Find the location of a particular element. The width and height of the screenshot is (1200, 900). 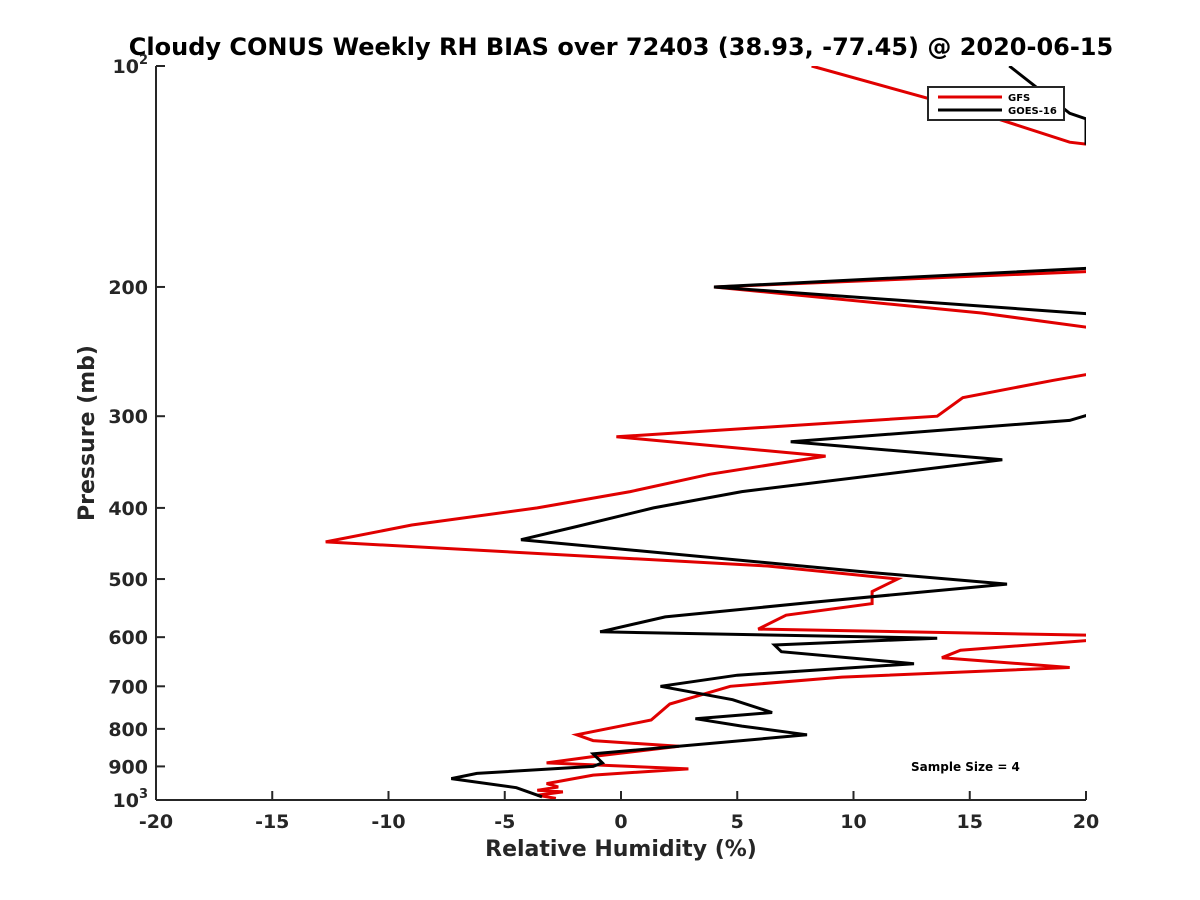

legend-box is located at coordinates (996, 103).